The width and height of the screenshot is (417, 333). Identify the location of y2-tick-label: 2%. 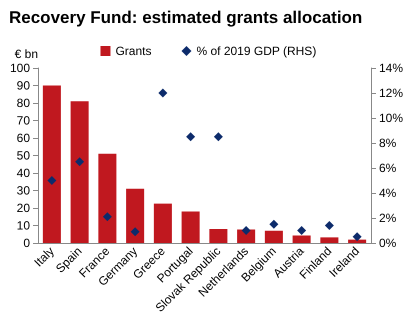
(388, 218).